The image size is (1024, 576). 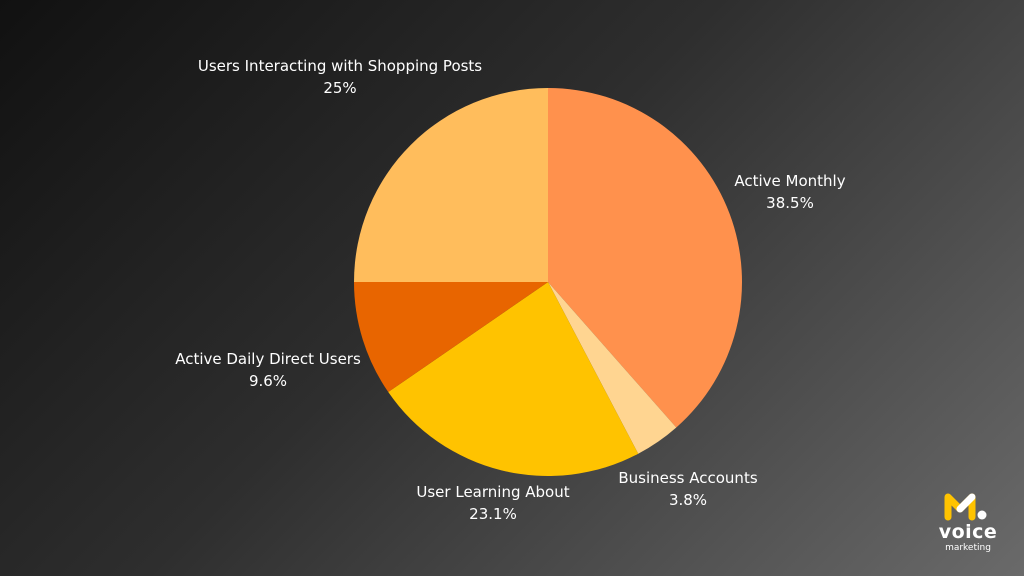 What do you see at coordinates (688, 500) in the screenshot?
I see `slice-value-1: 3.8%` at bounding box center [688, 500].